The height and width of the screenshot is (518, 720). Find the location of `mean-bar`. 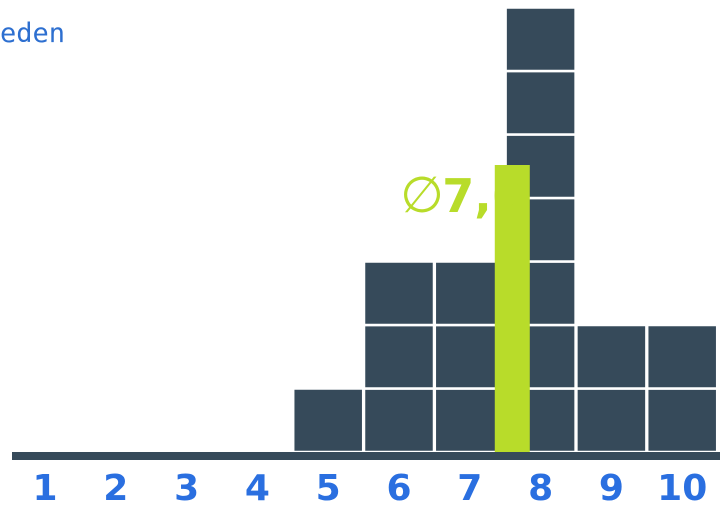

mean-bar is located at coordinates (512, 308).